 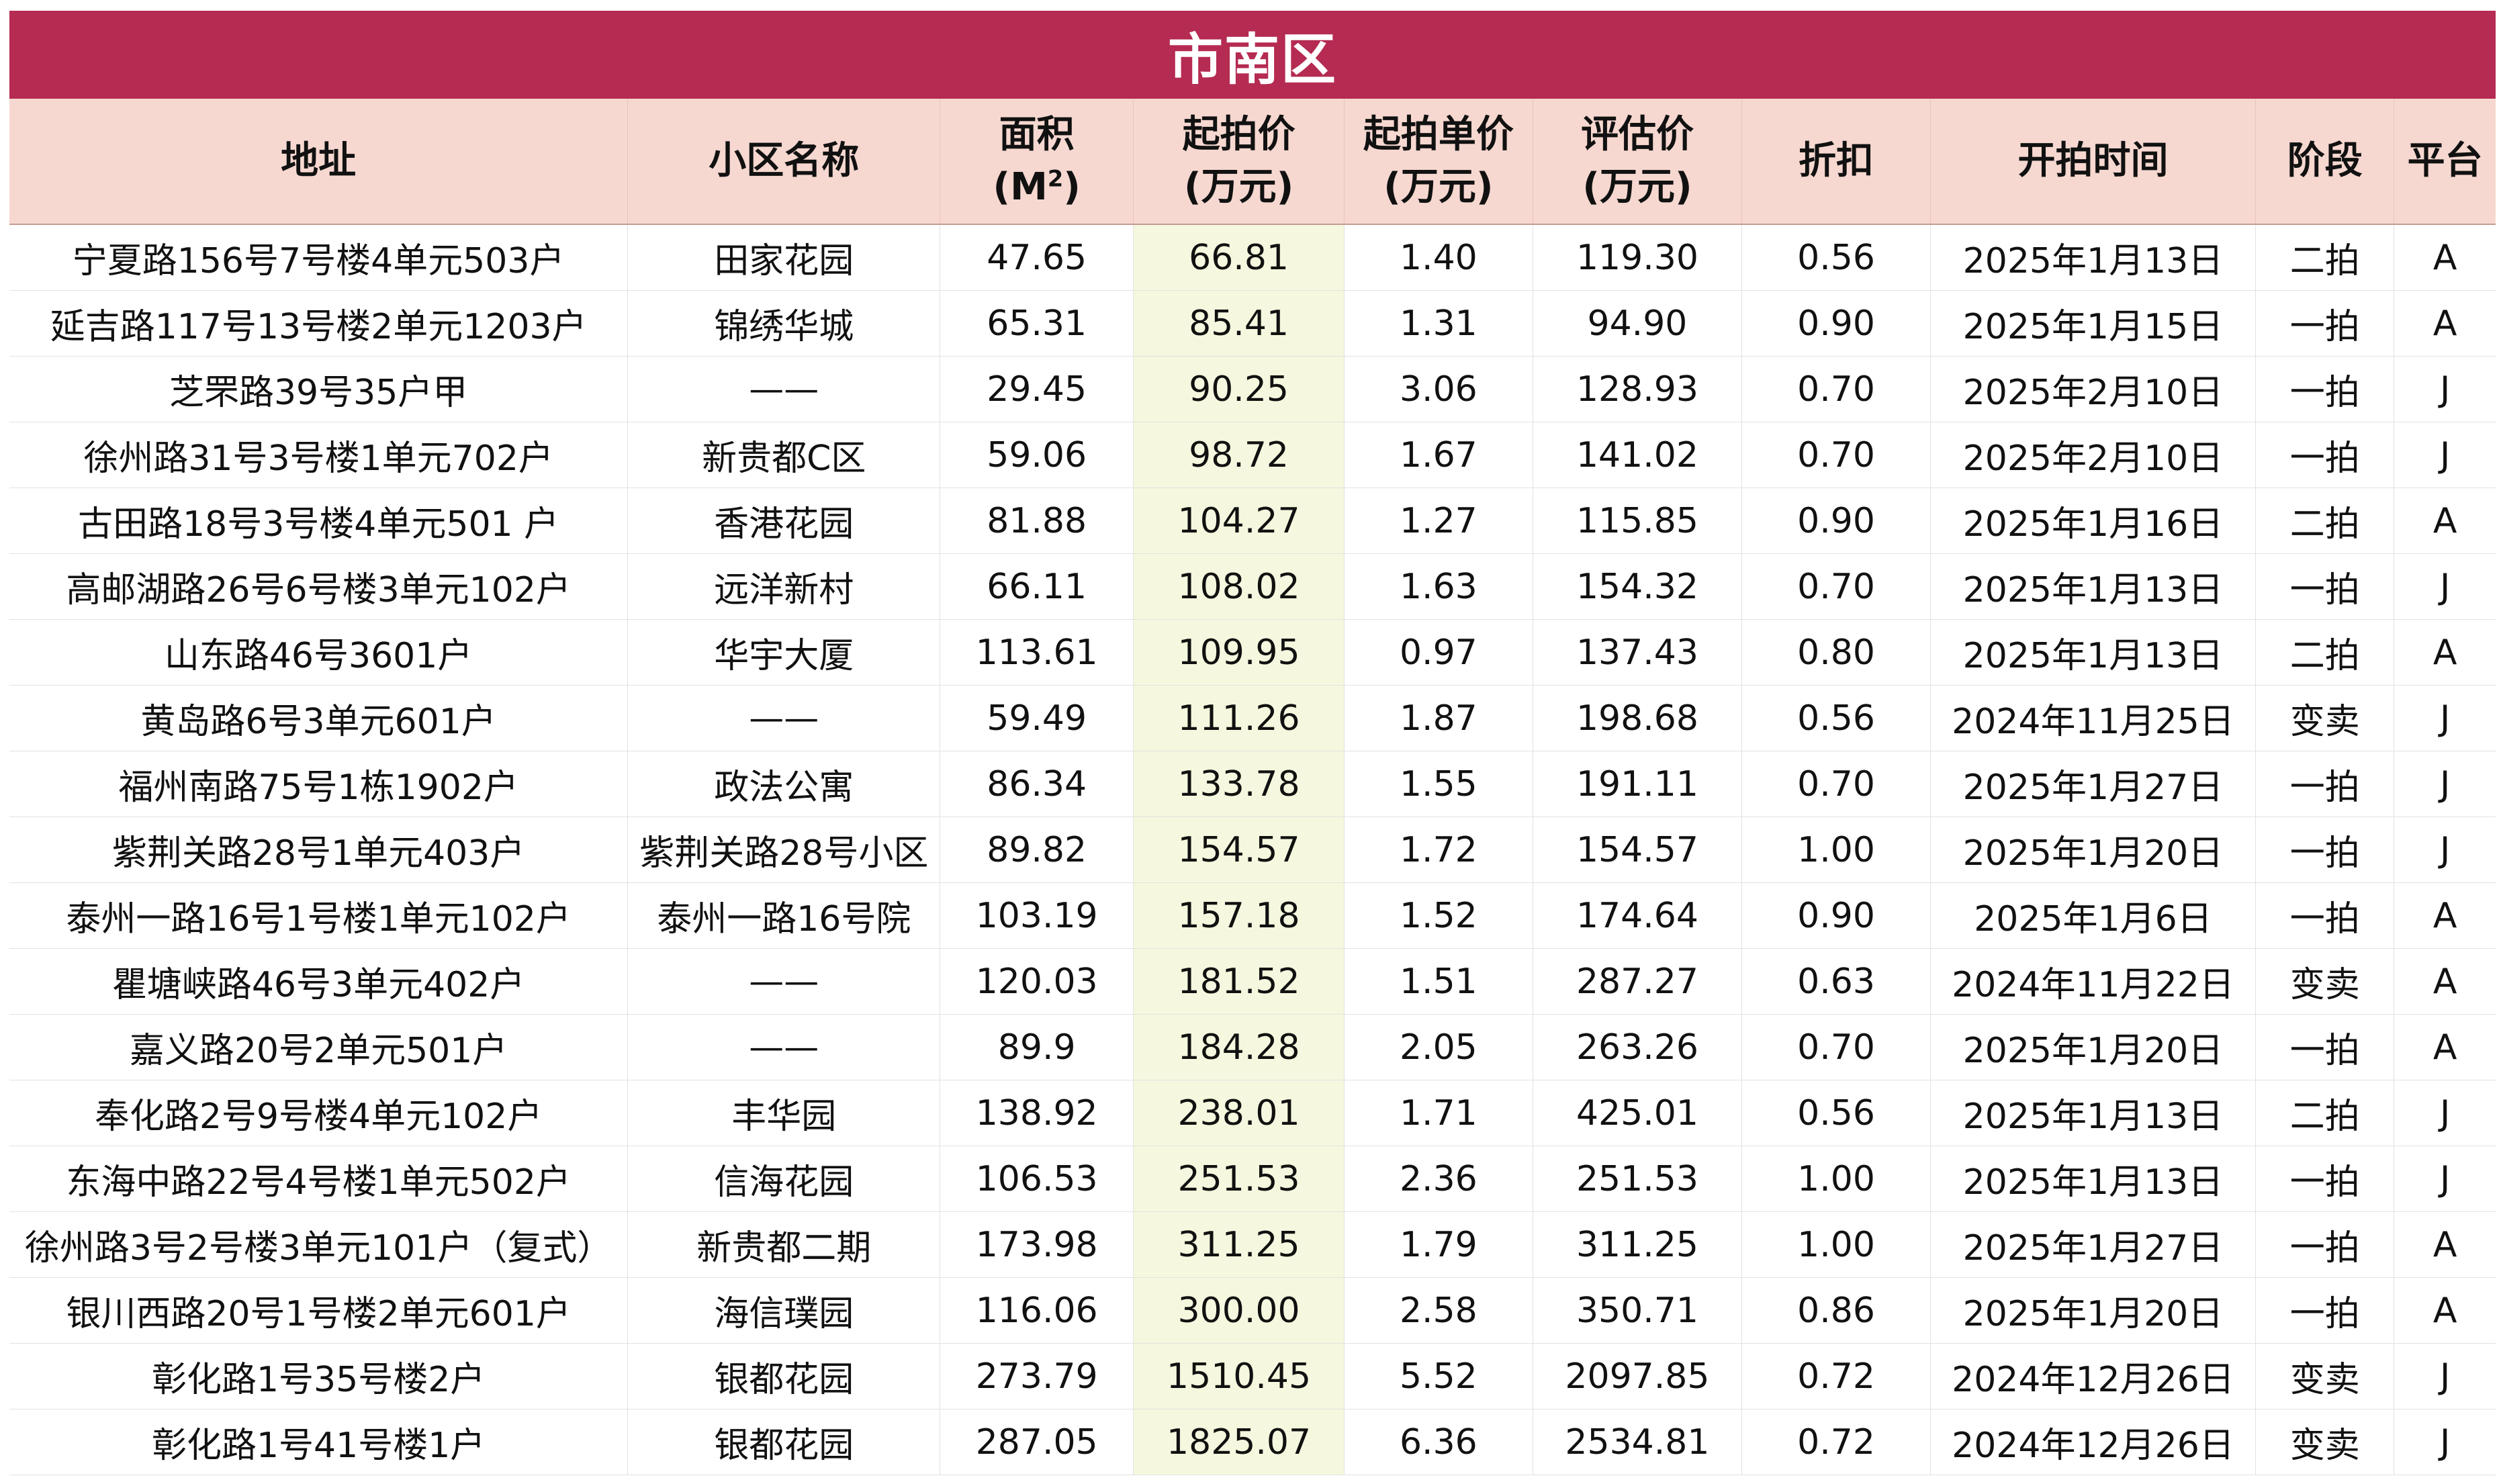 What do you see at coordinates (319, 455) in the screenshot?
I see `cell-address: 徐州路31号3号楼1单元702户` at bounding box center [319, 455].